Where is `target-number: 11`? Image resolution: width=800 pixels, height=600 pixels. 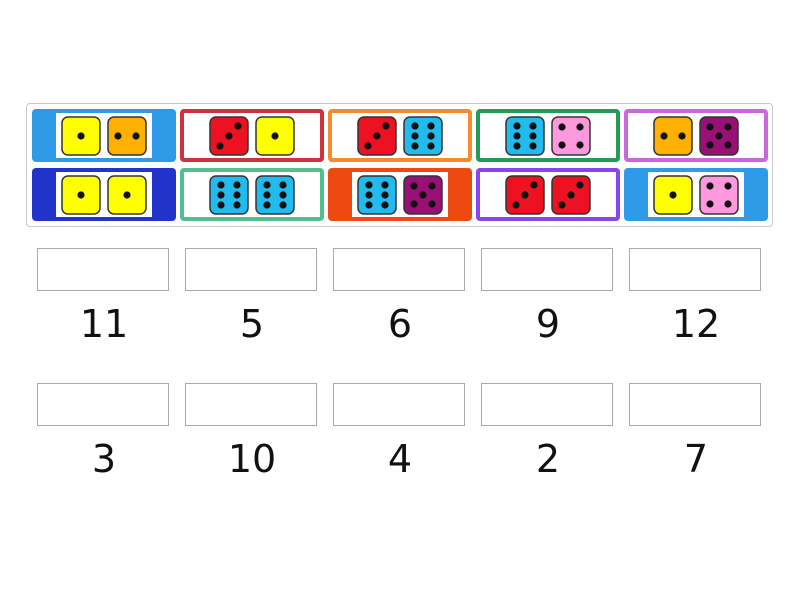 target-number: 11 is located at coordinates (104, 324).